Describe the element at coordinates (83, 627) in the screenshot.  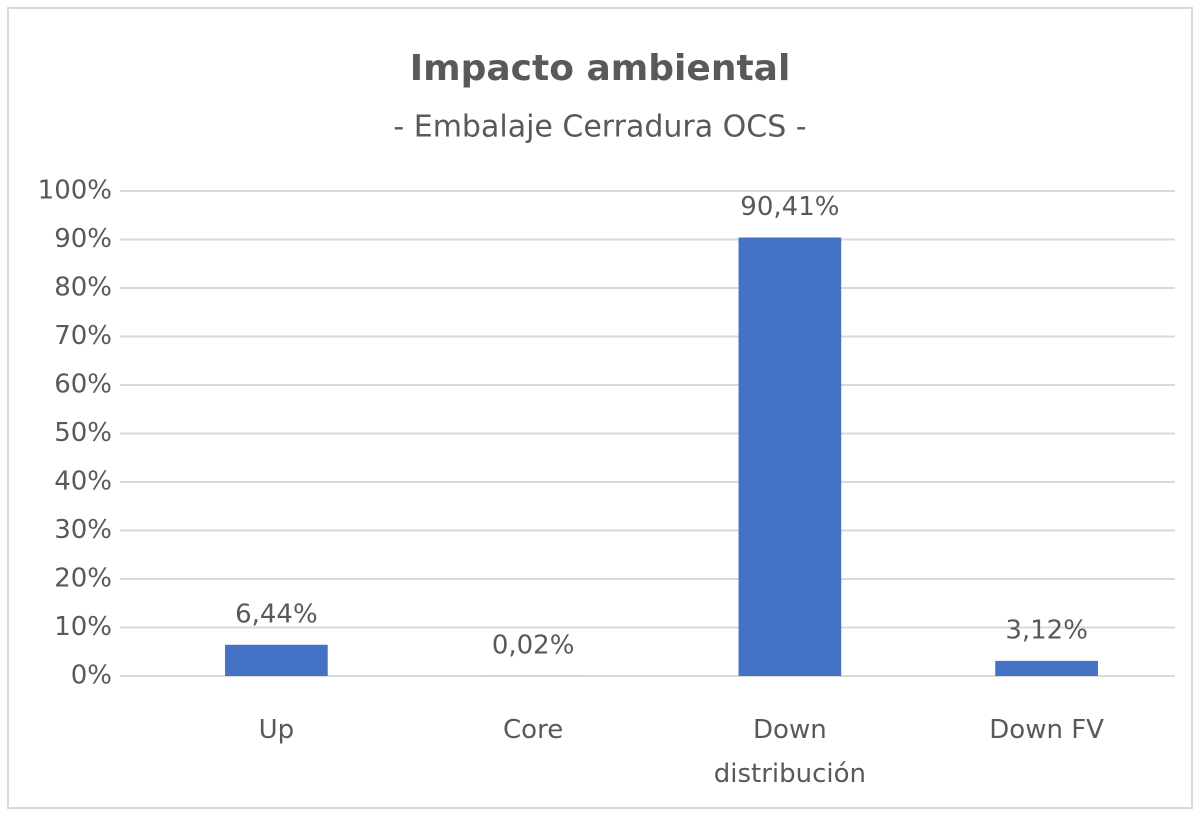
I see `y-tick-label: 10%` at that location.